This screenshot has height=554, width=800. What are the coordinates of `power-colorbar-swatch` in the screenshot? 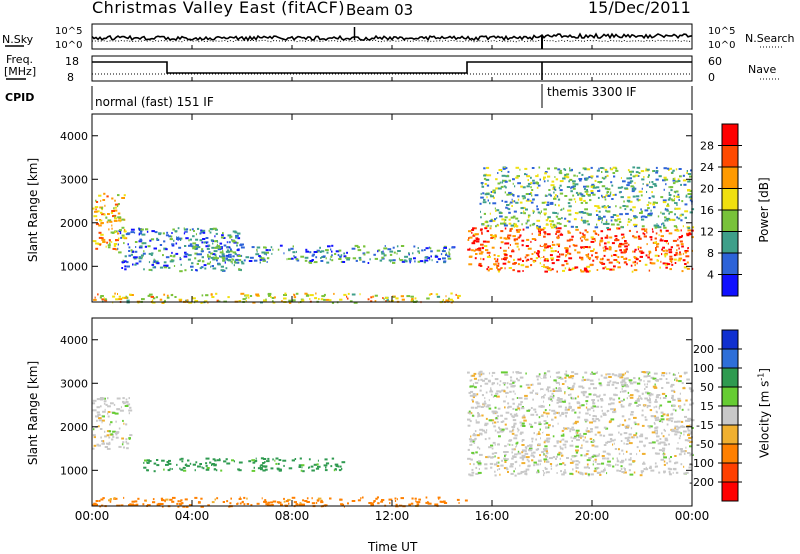 It's located at (730, 221).